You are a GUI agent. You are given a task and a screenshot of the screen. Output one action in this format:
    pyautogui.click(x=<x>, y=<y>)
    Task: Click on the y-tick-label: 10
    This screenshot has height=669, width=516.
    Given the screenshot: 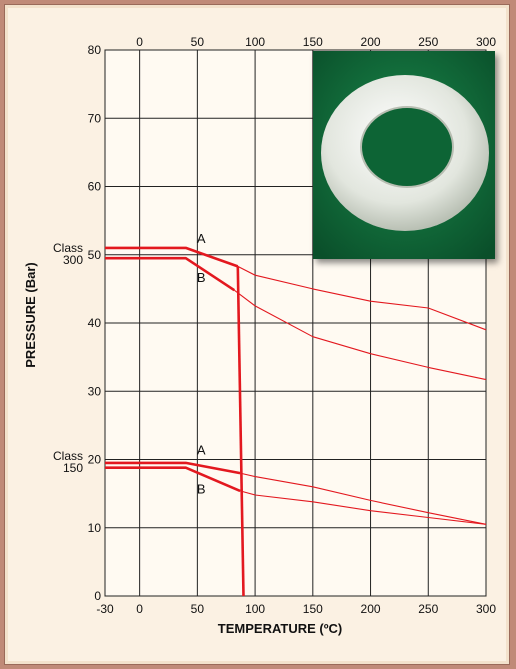 What is the action you would take?
    pyautogui.click(x=95, y=528)
    